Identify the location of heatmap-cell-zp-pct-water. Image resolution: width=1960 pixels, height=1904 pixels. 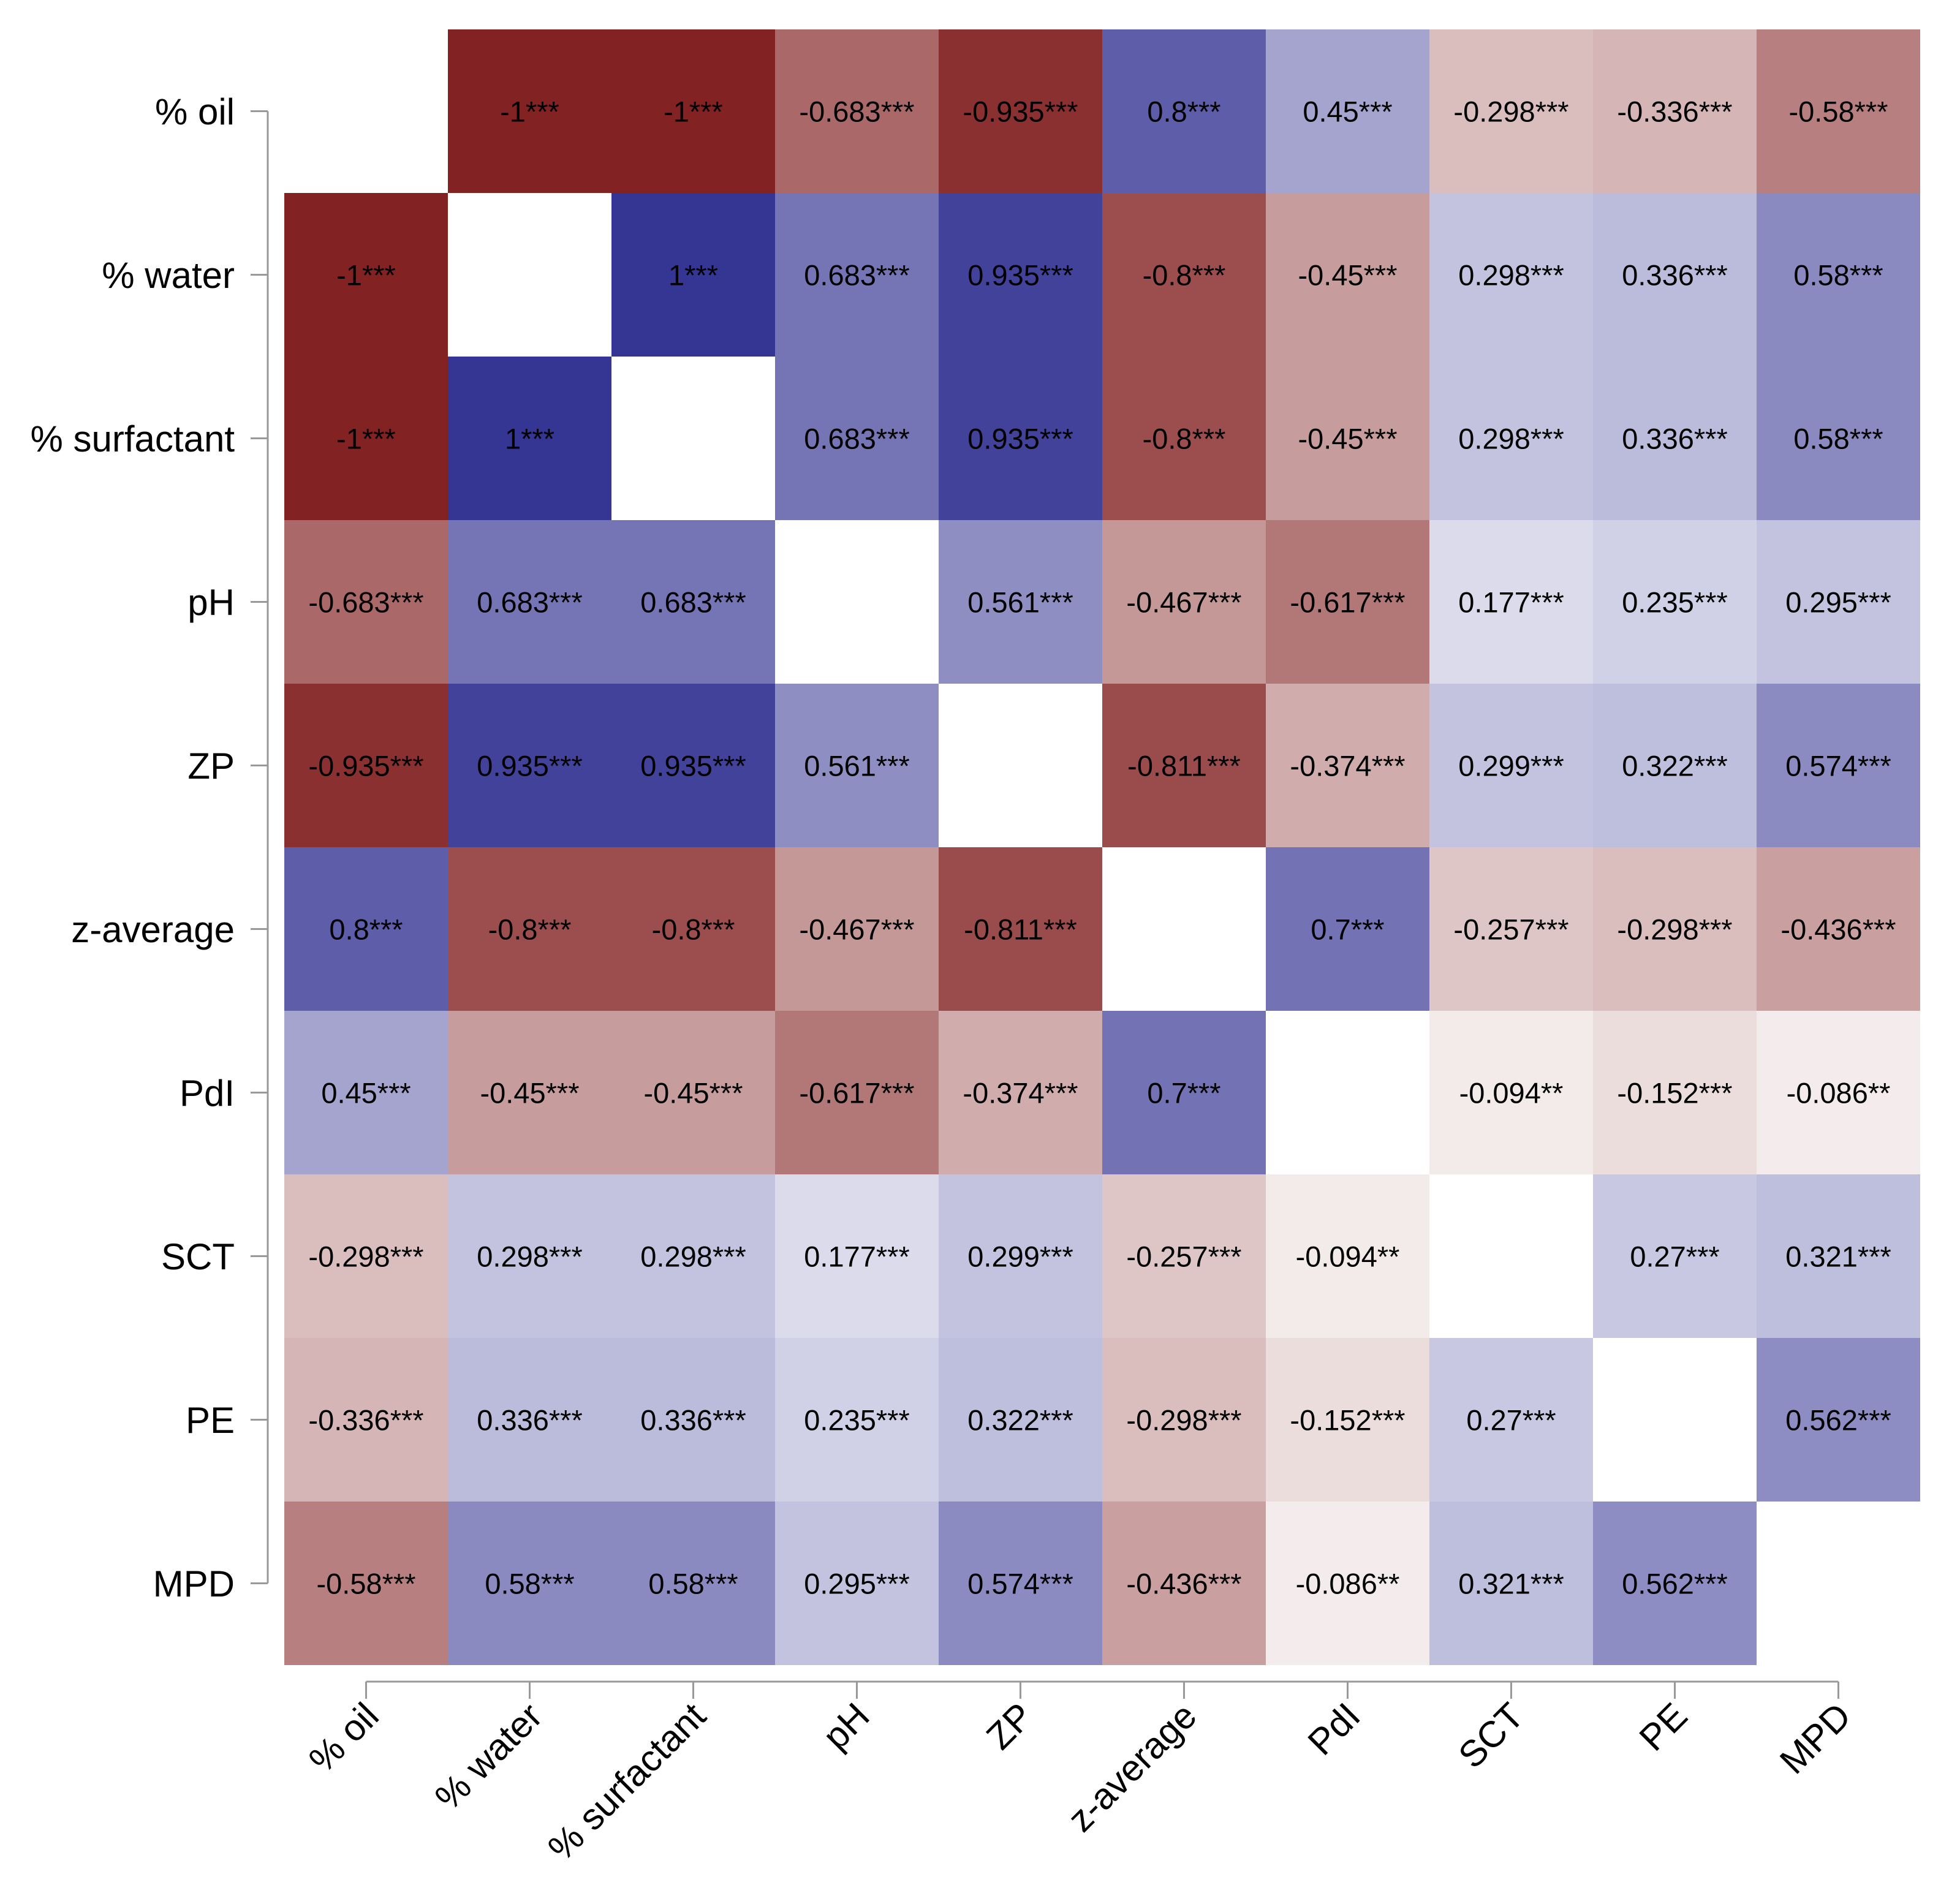
(529, 765).